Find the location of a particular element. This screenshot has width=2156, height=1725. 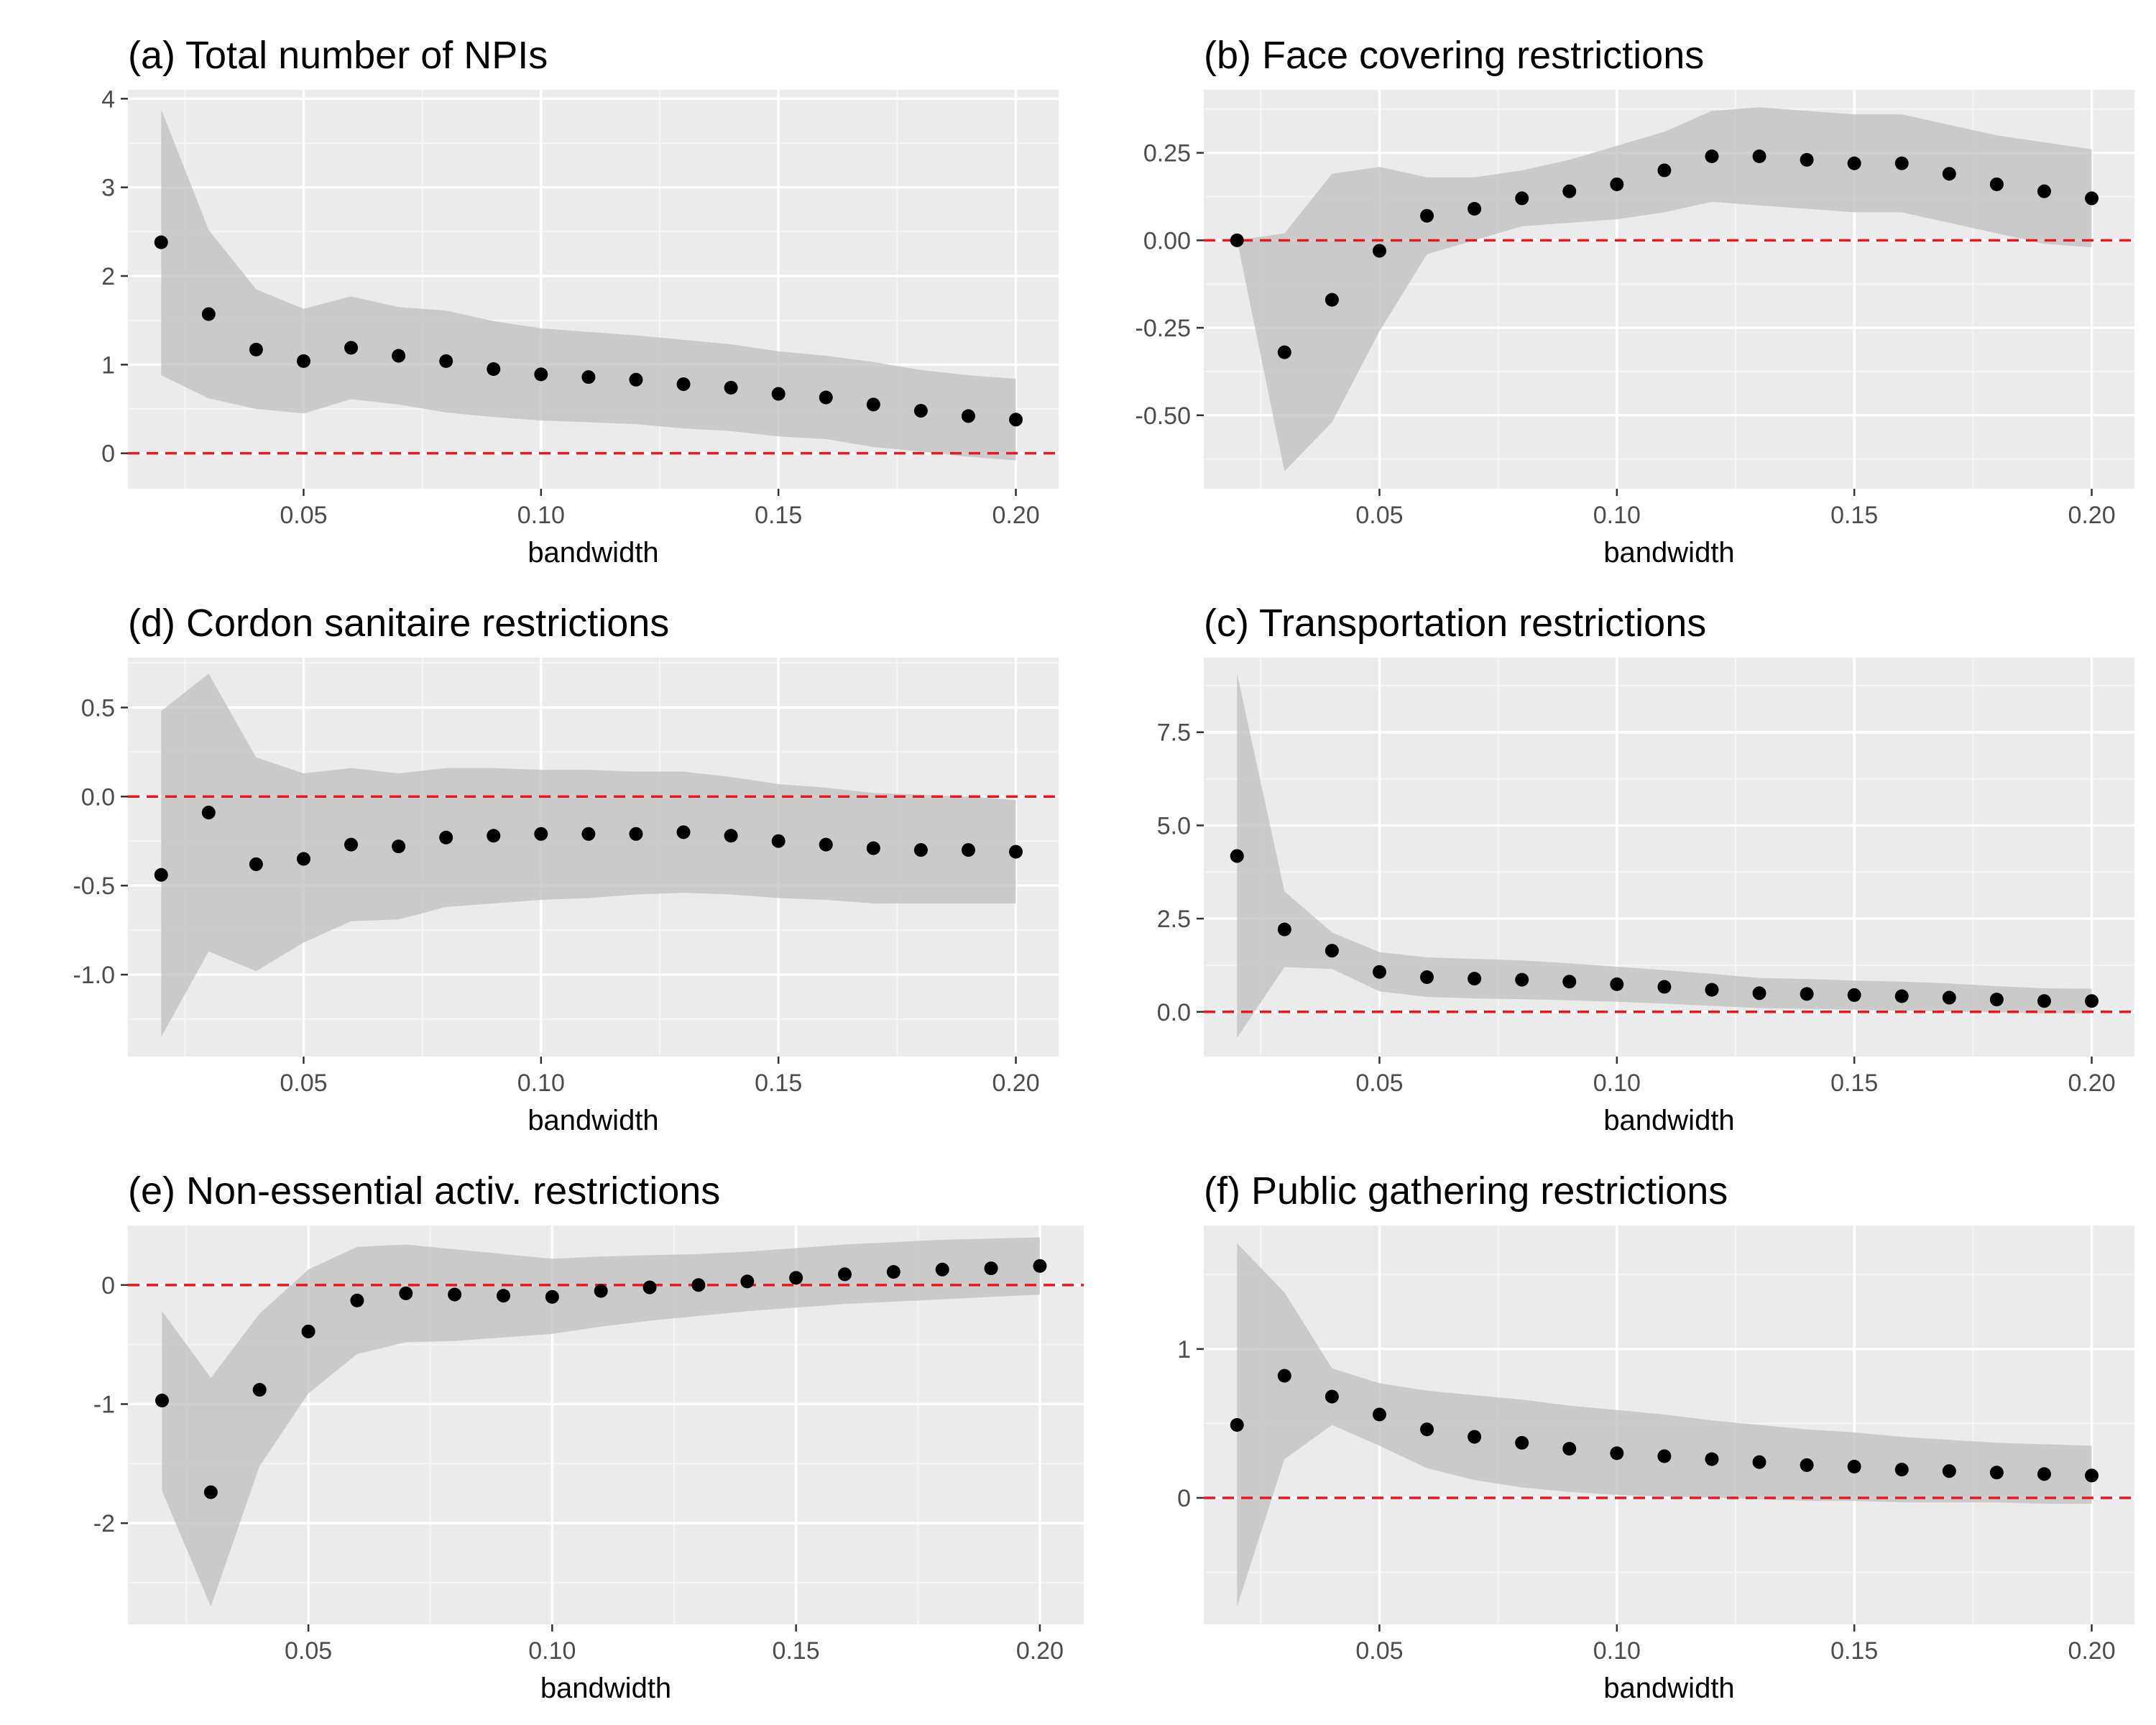

y-tick-label: 2.5 is located at coordinates (1174, 919).